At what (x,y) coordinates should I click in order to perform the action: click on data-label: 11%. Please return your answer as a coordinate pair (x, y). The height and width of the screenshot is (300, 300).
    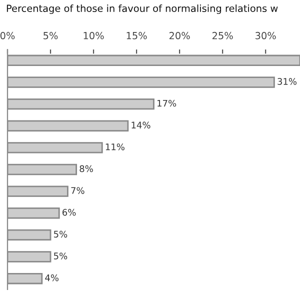
    Looking at the image, I should click on (115, 146).